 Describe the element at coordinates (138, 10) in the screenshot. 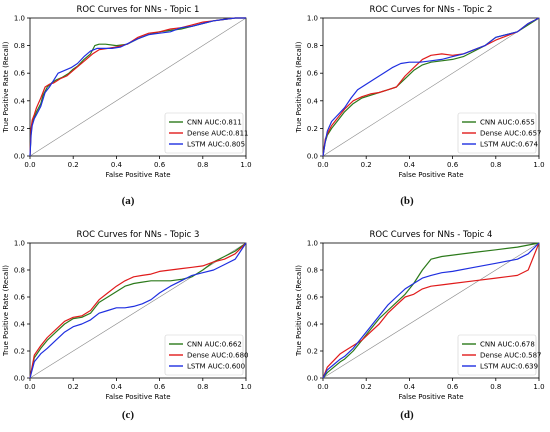

I see `chart-title: ROC Curves for NNs - Topic 1` at that location.